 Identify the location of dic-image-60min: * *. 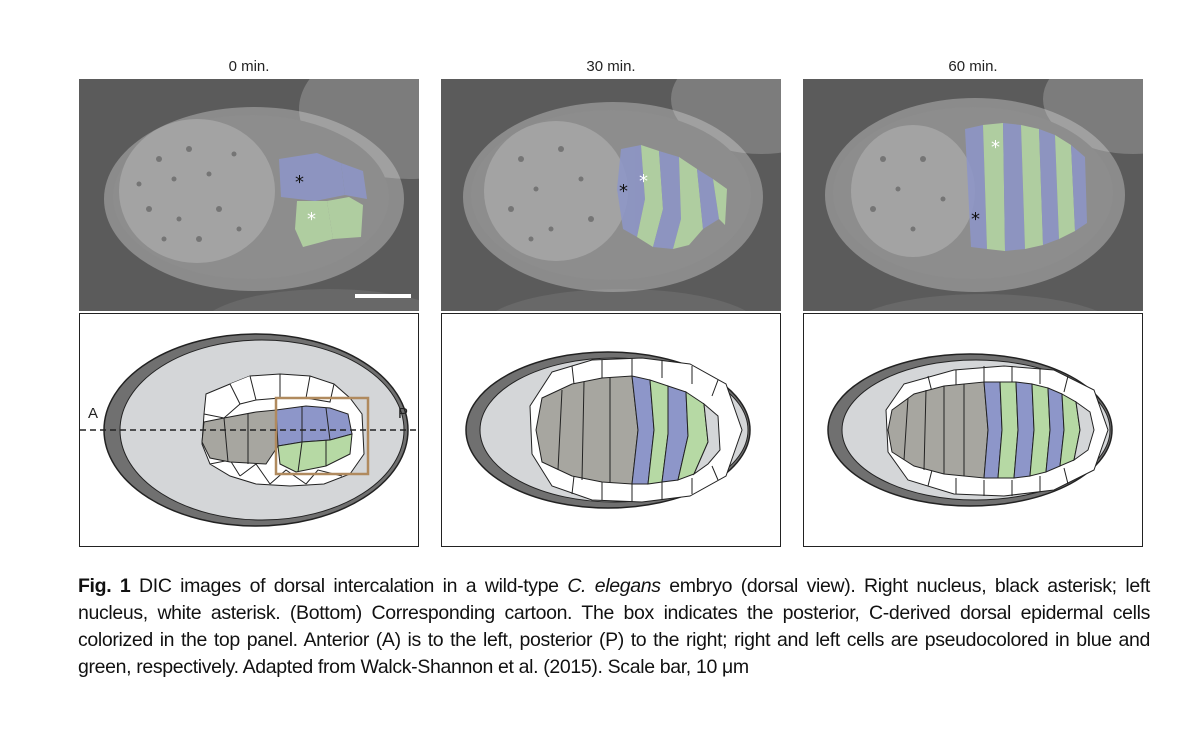
(973, 195).